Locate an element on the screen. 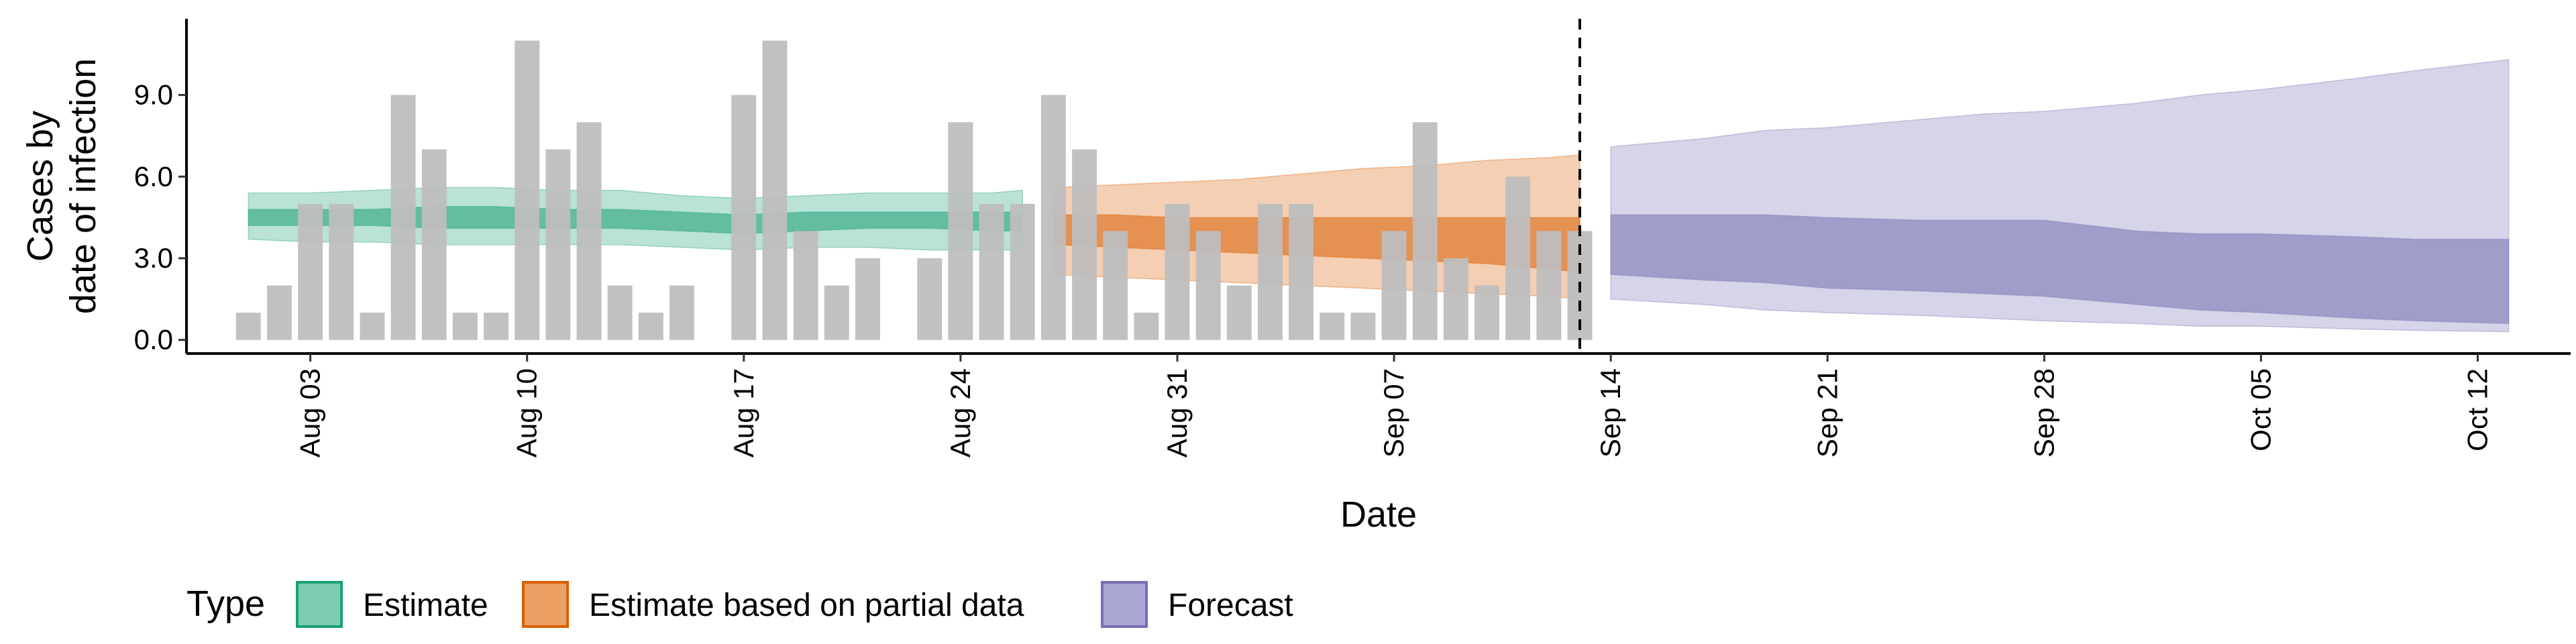  x-tick-label: Aug 17 is located at coordinates (743, 413).